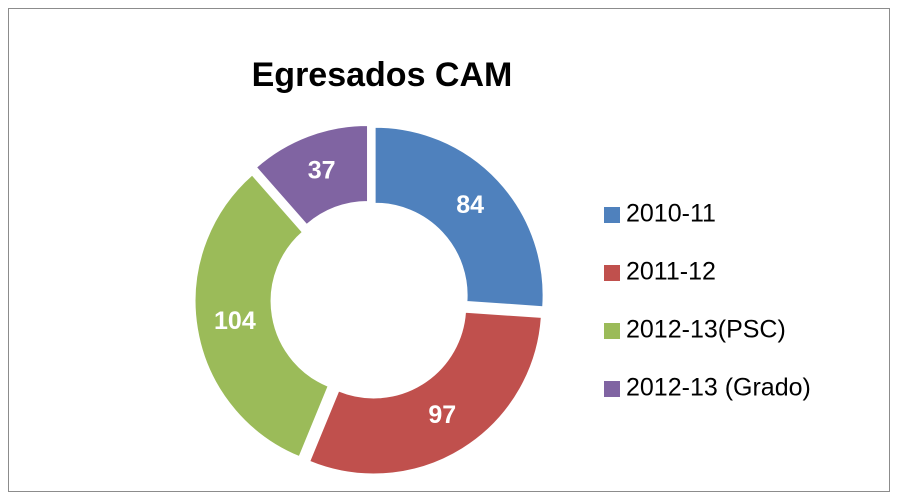  I want to click on data-label: 97, so click(442, 415).